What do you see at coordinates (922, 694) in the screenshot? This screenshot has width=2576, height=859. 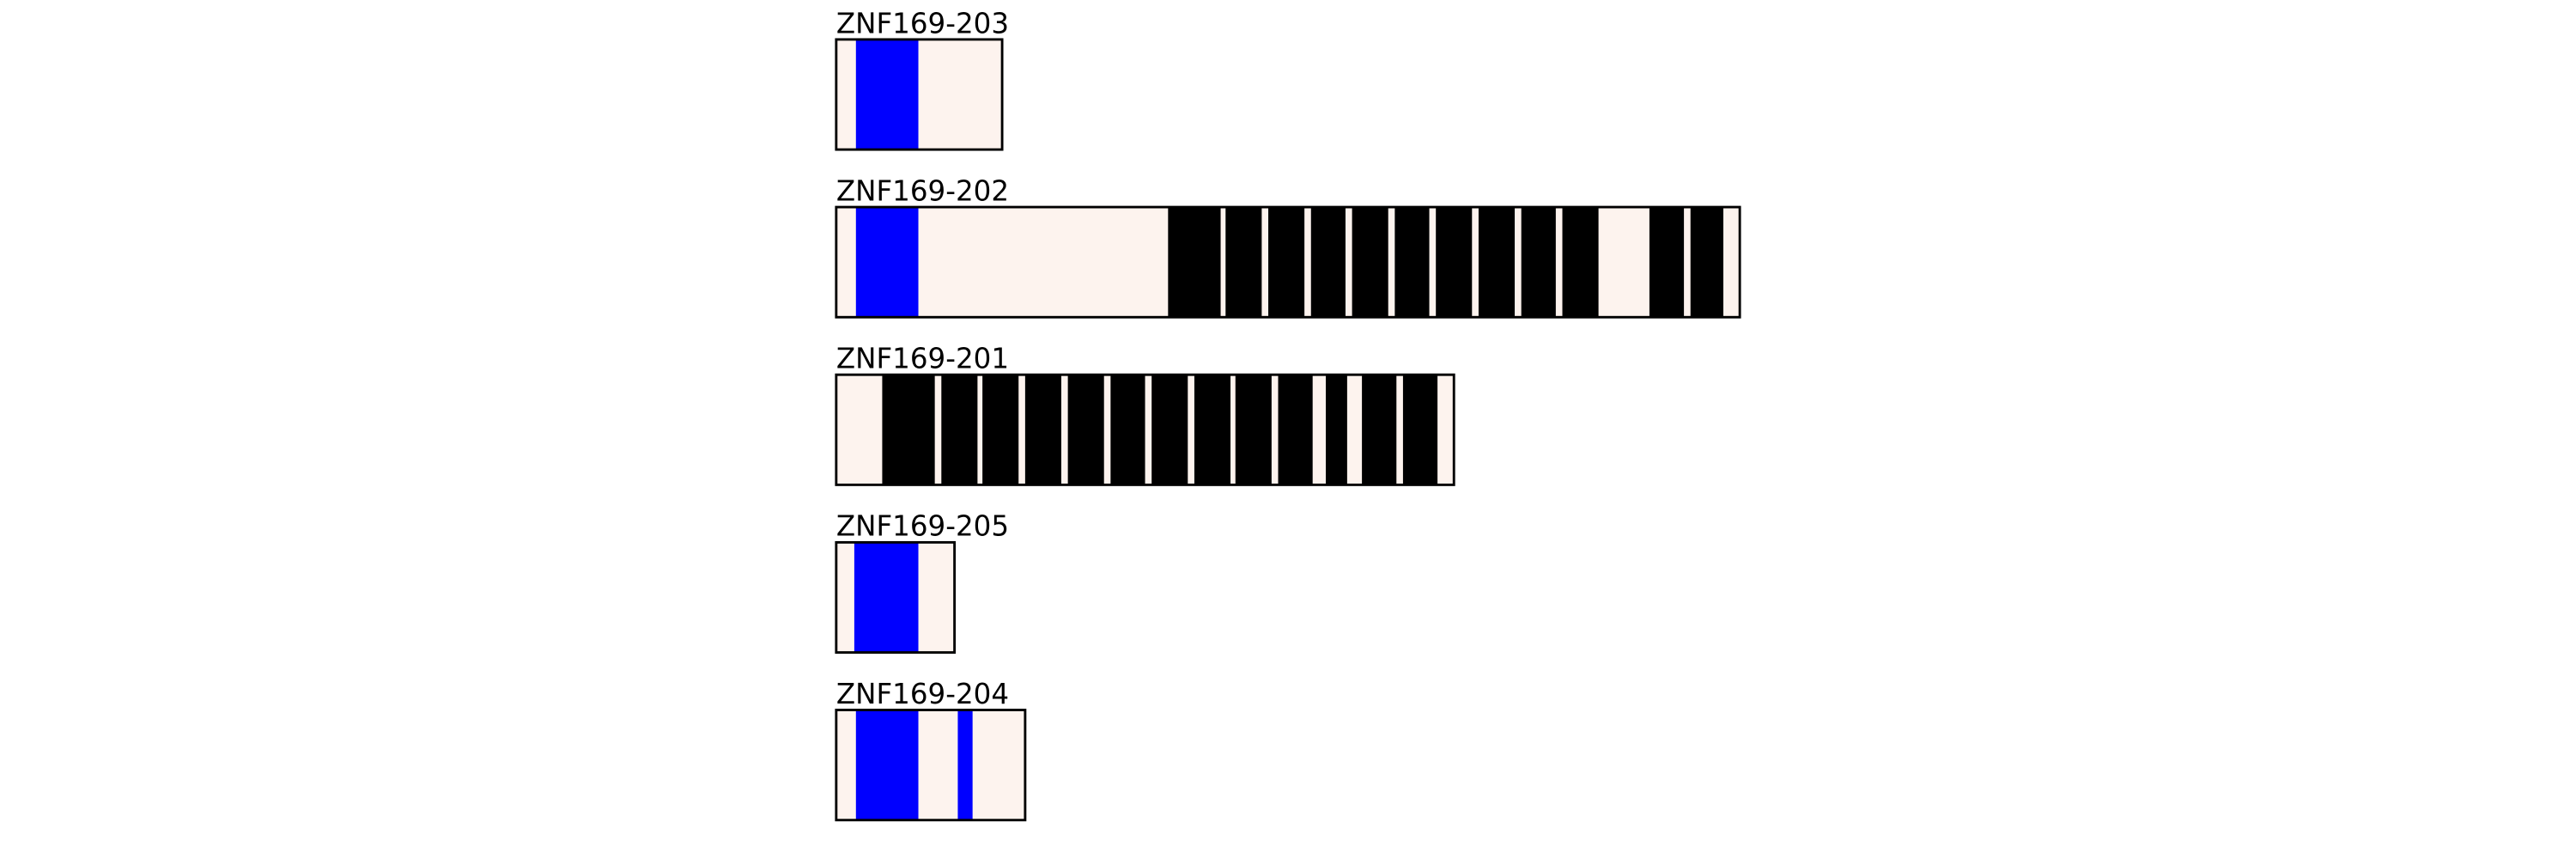 I see `transcript-label: ZNF169-204` at bounding box center [922, 694].